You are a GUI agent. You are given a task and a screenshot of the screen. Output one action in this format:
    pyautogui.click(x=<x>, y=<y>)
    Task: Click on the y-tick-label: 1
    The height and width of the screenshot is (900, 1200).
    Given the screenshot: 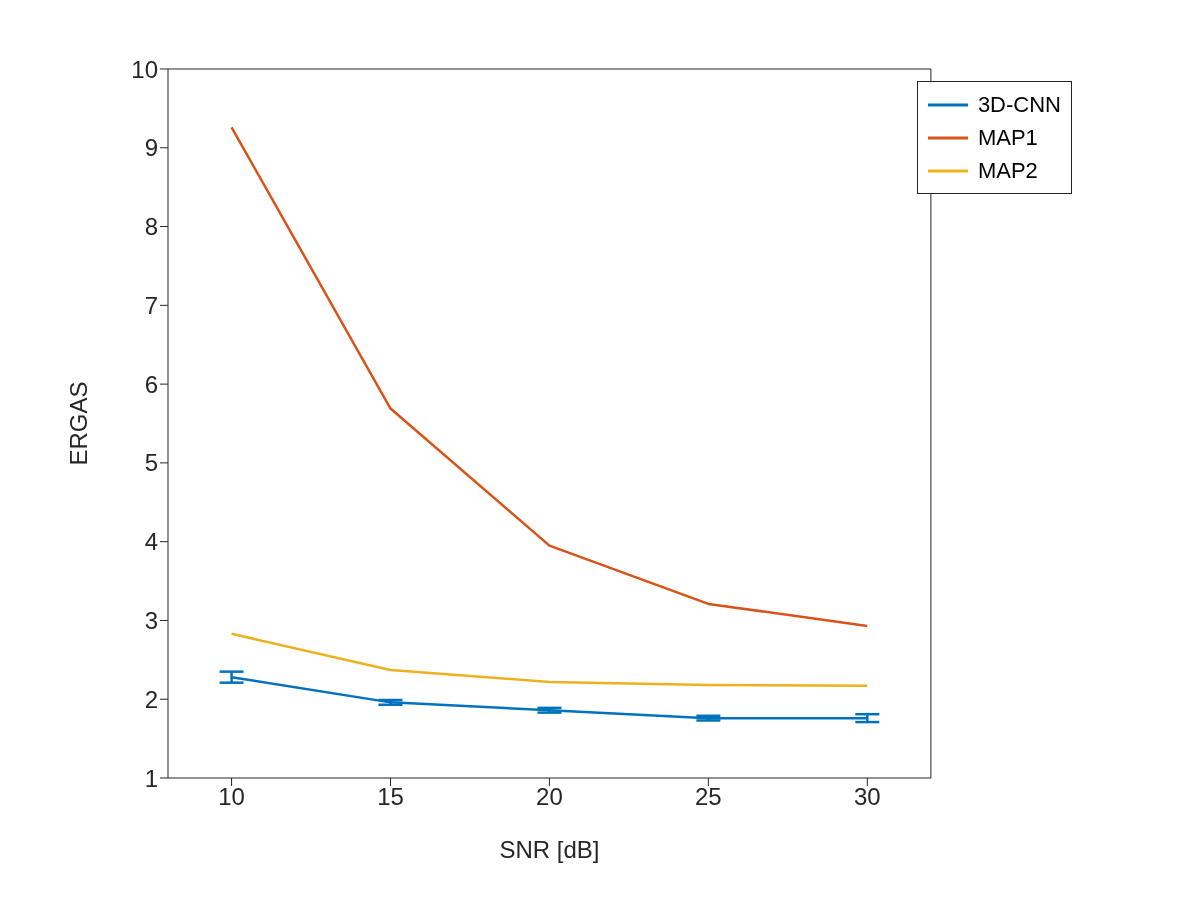 What is the action you would take?
    pyautogui.click(x=151, y=778)
    